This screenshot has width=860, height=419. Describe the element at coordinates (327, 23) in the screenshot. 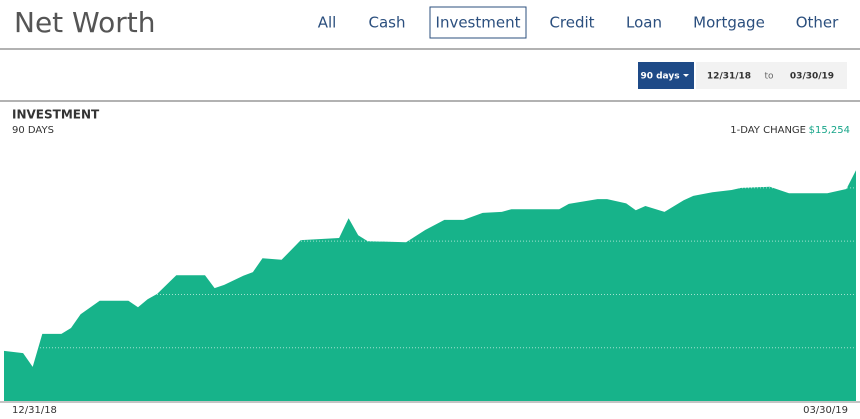

I see `tab: All` at that location.